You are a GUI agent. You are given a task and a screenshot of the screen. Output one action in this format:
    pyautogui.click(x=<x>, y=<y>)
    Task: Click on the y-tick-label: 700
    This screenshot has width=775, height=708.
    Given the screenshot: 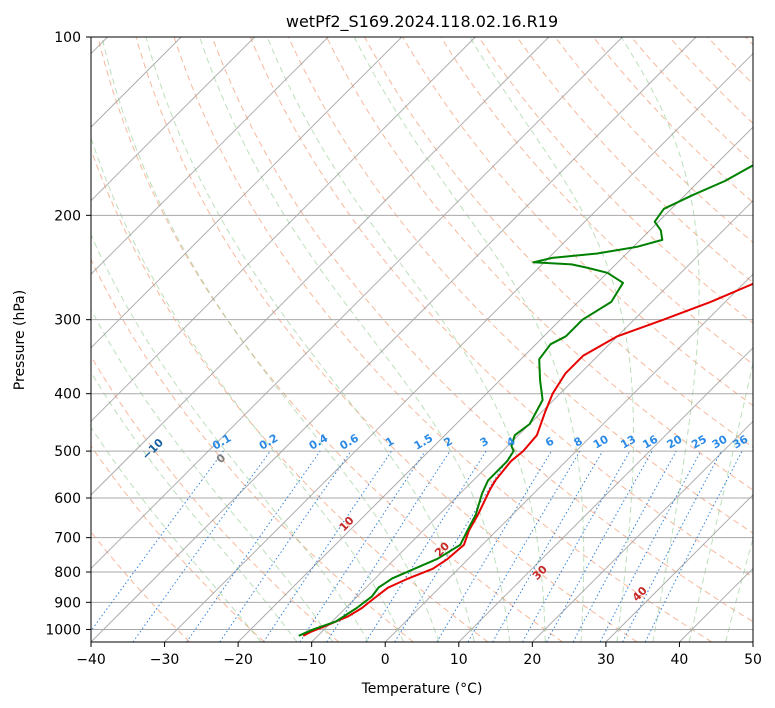 What is the action you would take?
    pyautogui.click(x=67, y=539)
    